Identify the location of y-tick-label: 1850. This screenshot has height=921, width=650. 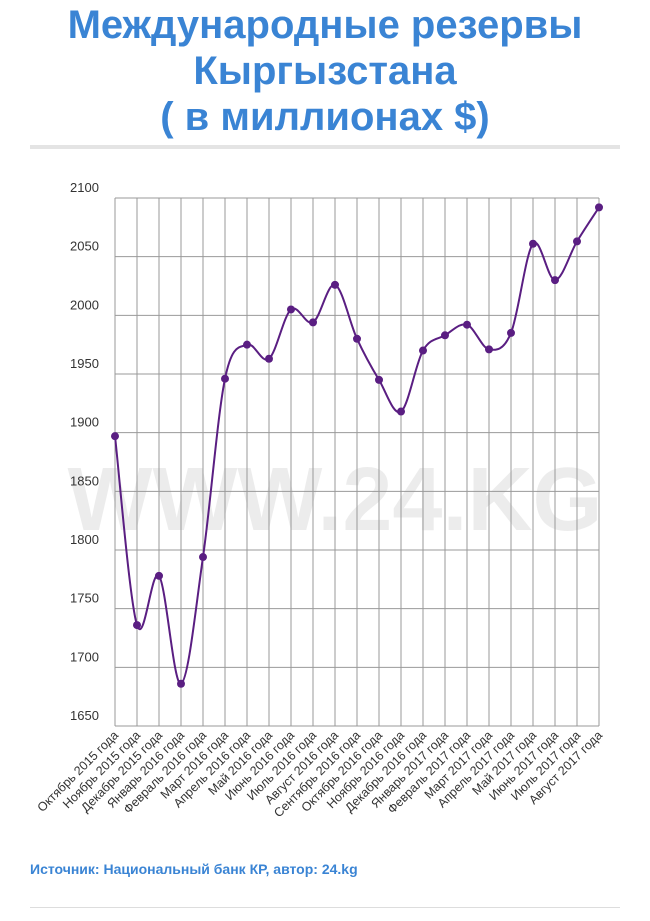
(84, 480).